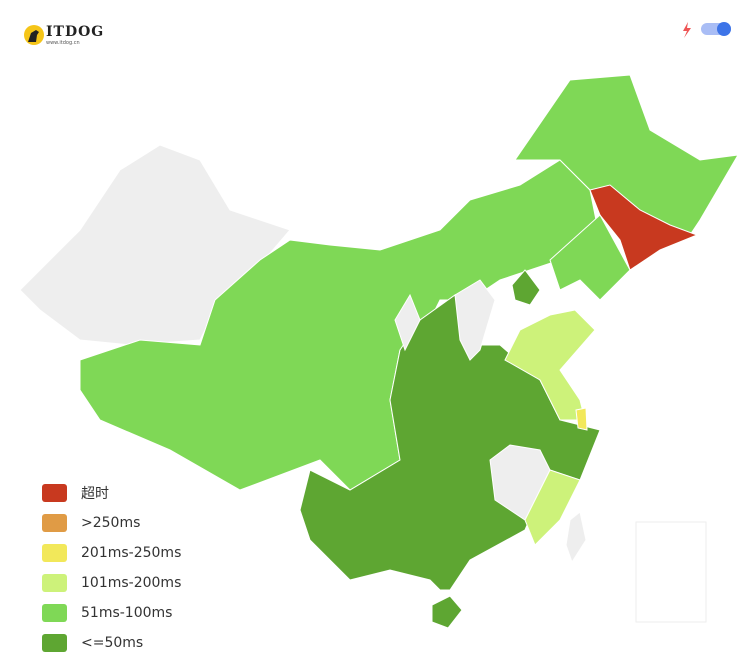  Describe the element at coordinates (111, 493) in the screenshot. I see `legend-item: 超时` at that location.